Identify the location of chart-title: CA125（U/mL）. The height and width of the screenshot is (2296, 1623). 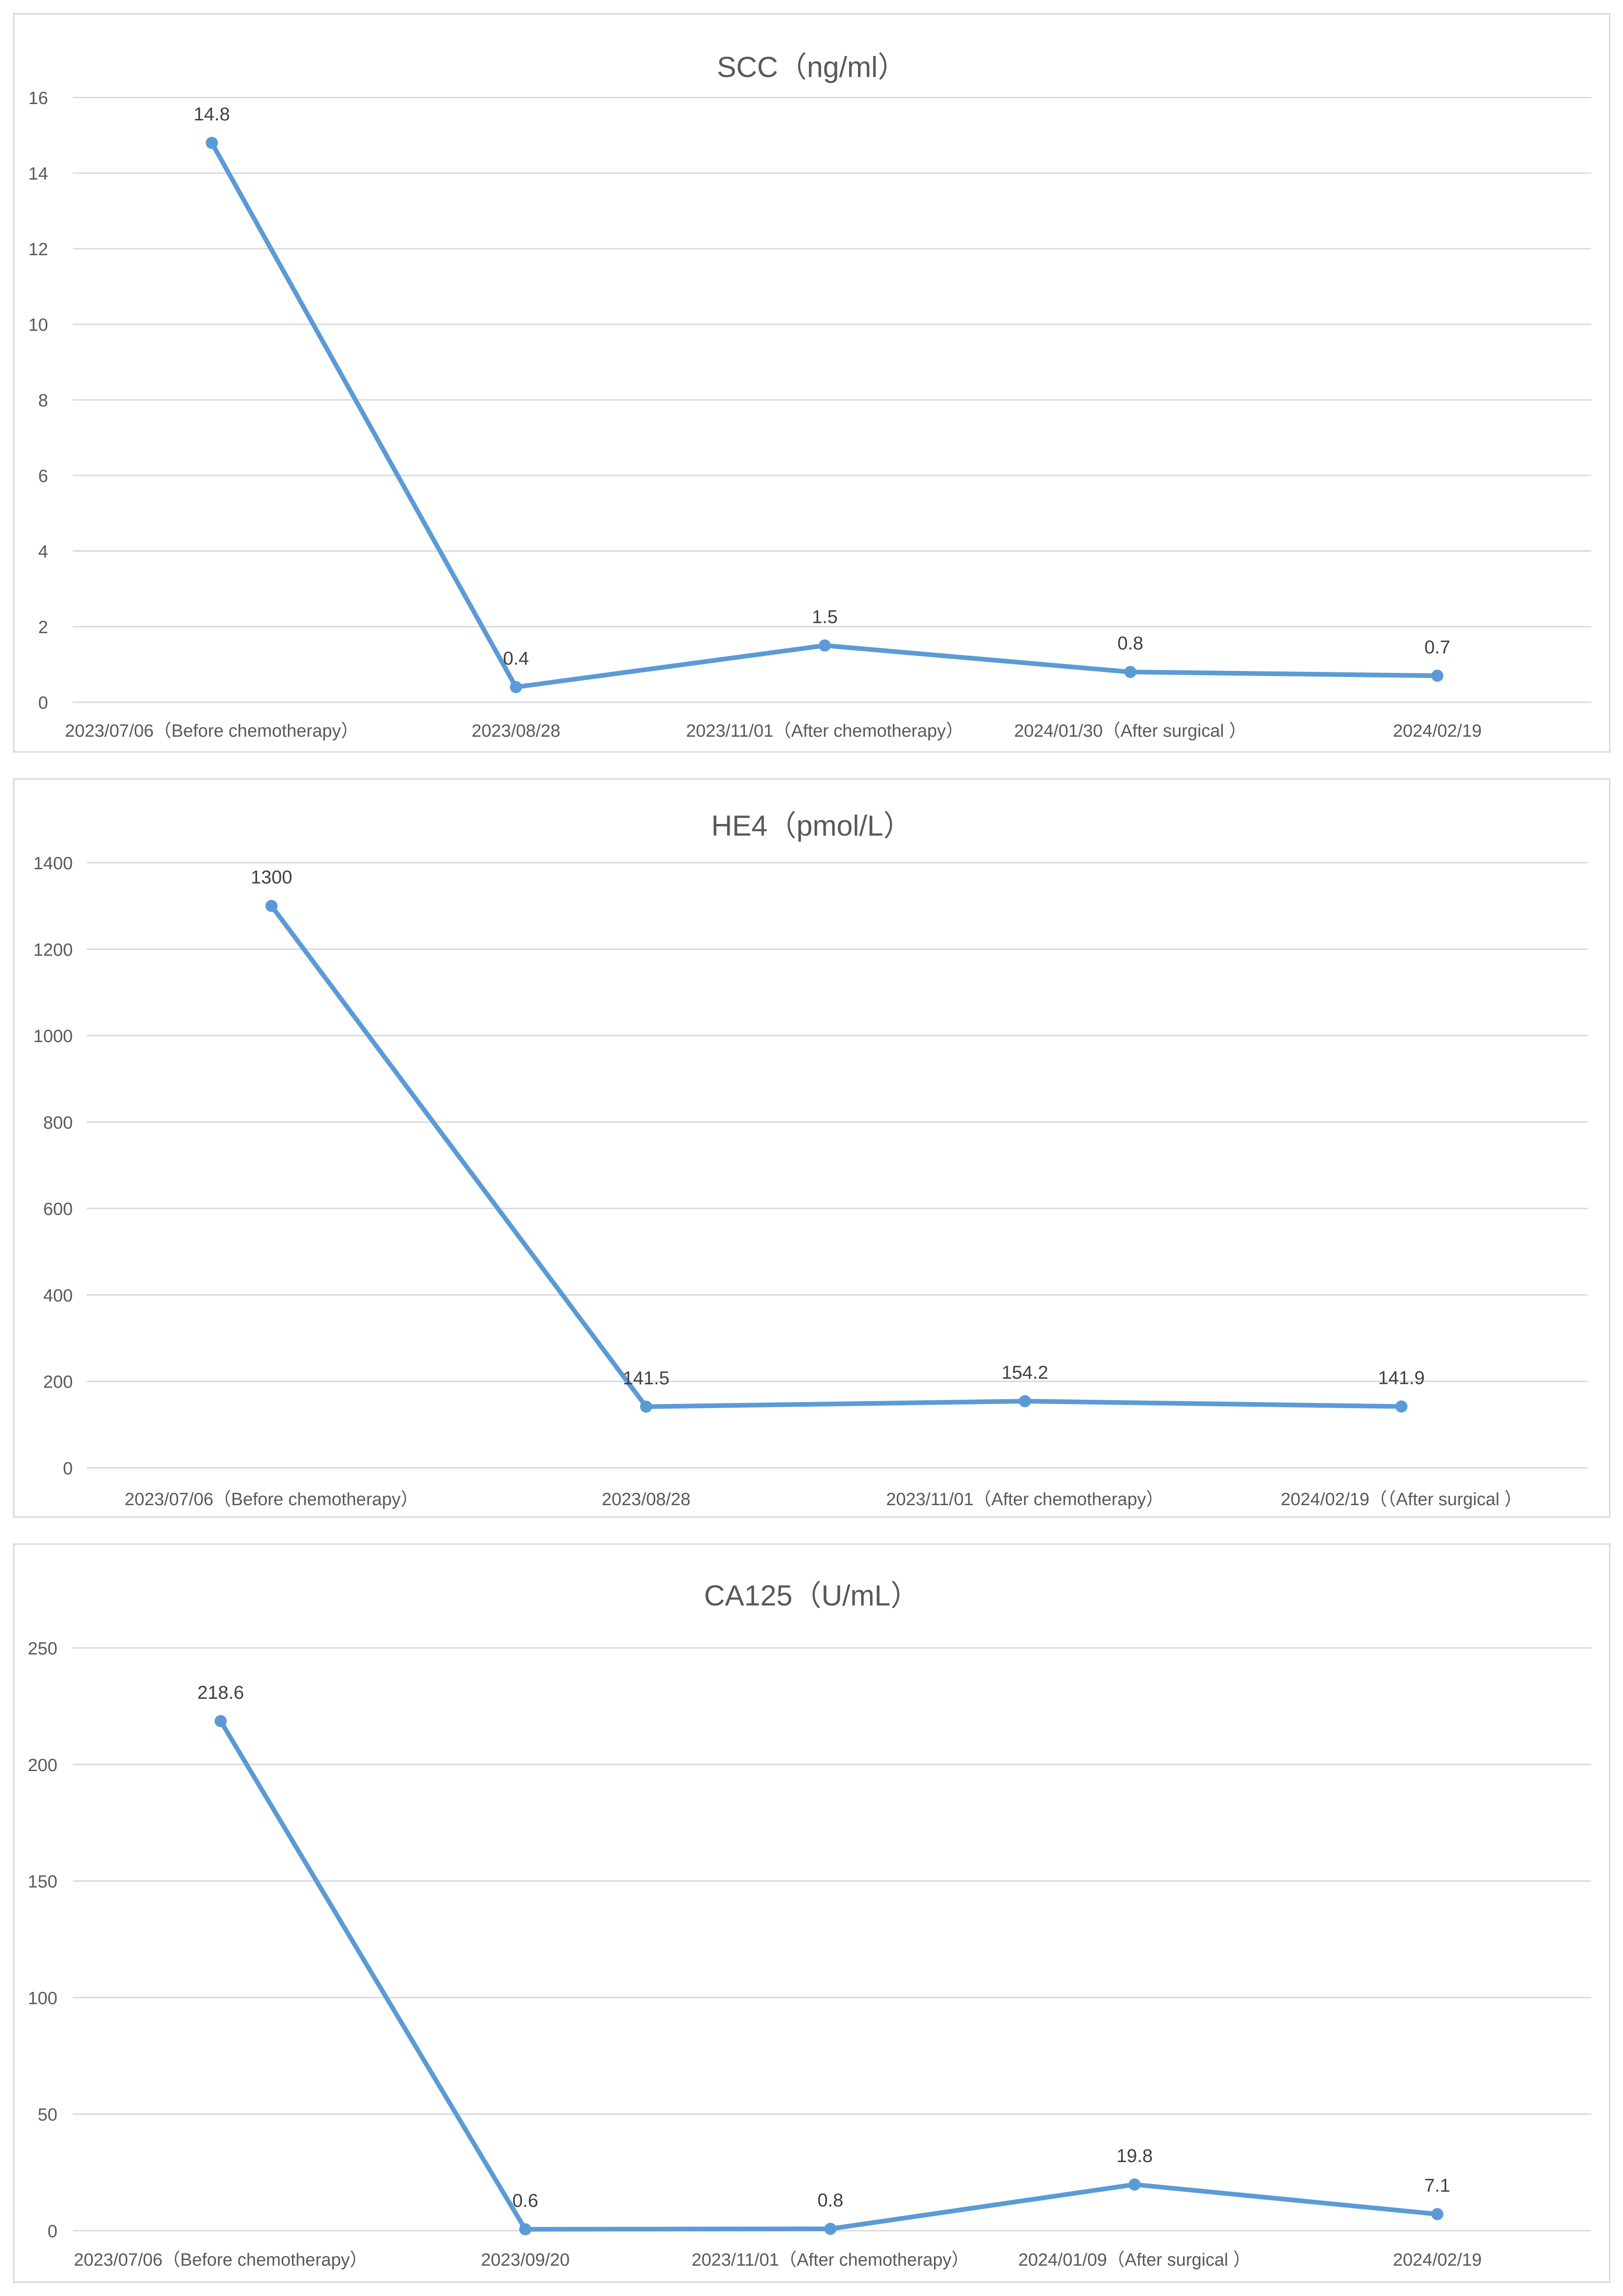
(811, 1596).